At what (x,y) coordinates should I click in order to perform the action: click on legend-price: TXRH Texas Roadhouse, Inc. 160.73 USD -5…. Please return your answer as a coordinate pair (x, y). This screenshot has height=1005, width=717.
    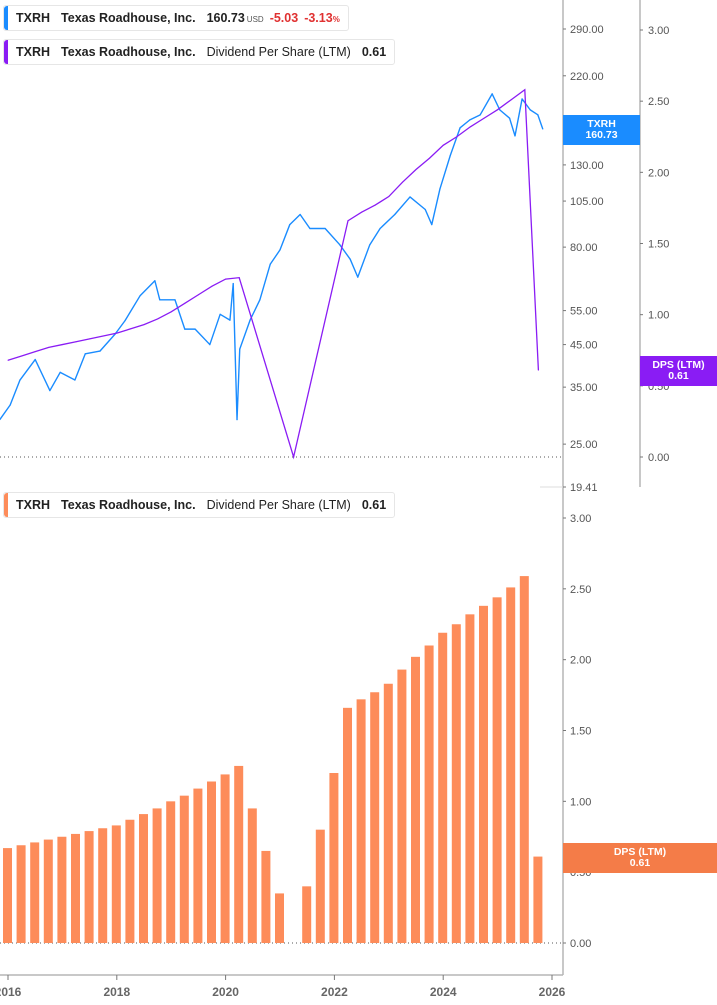
    Looking at the image, I should click on (176, 18).